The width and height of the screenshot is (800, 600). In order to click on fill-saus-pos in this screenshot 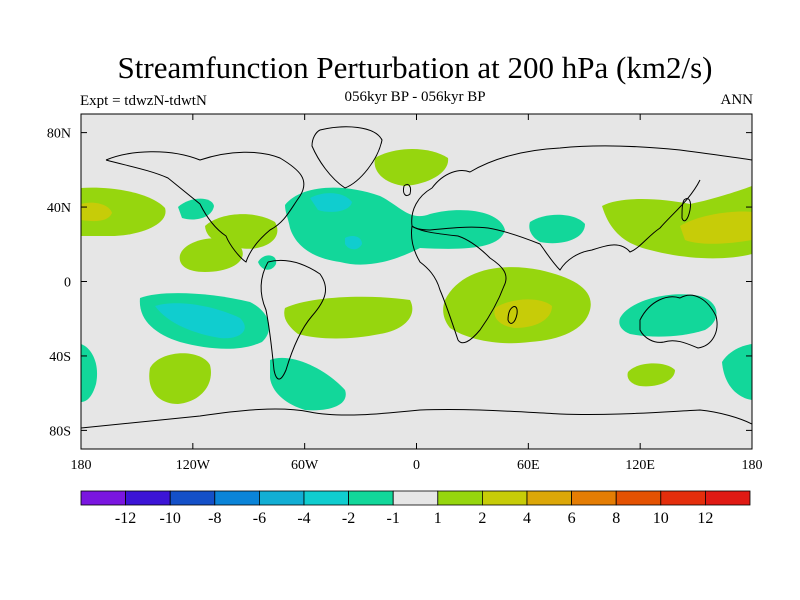, I will do `click(651, 375)`.